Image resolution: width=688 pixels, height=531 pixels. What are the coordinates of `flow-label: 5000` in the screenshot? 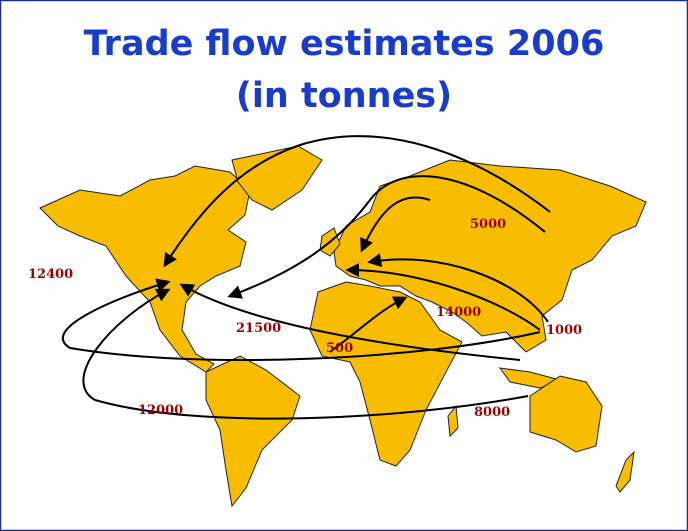 It's located at (488, 224).